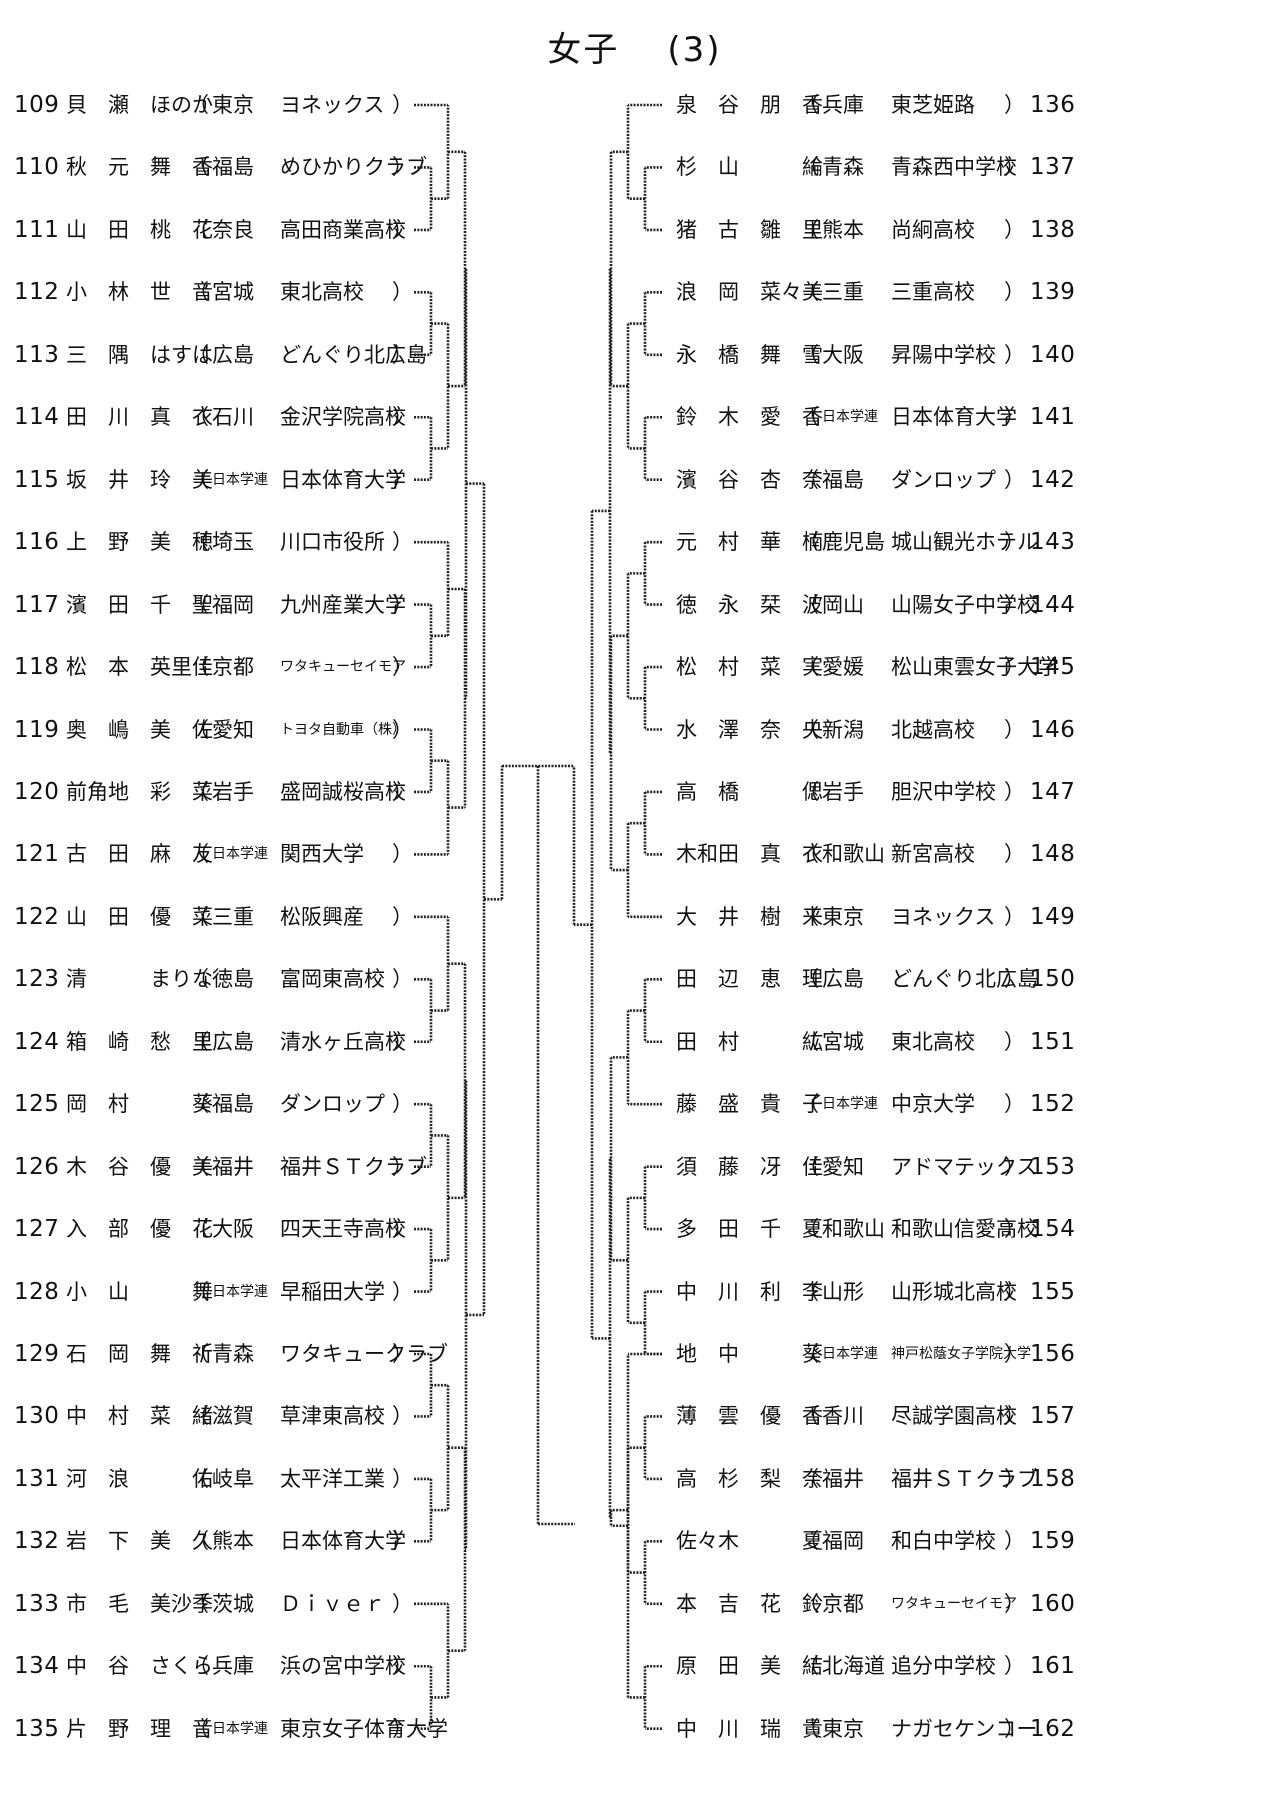 The height and width of the screenshot is (1803, 1269). I want to click on club-name: 川口市役所, so click(332, 542).